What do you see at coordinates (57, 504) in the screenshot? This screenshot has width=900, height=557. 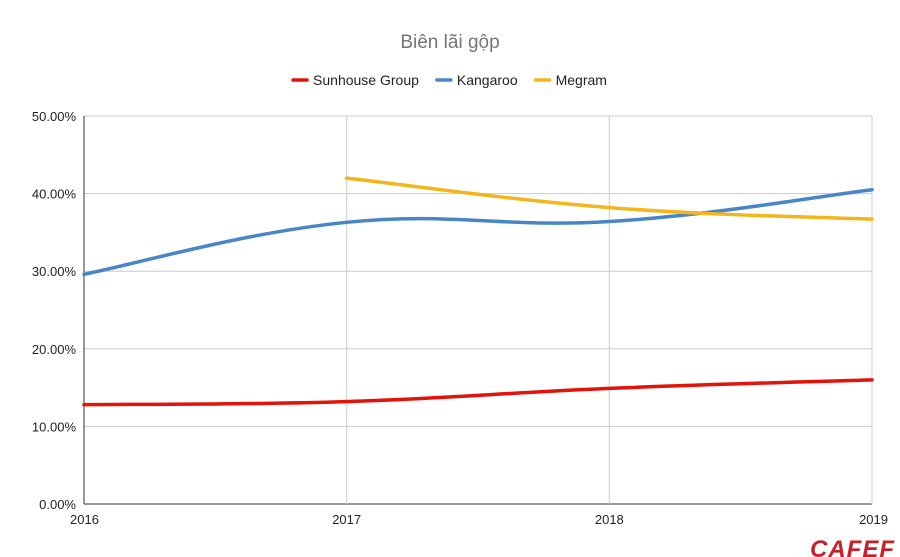 I see `y-tick-label: 0.00%` at bounding box center [57, 504].